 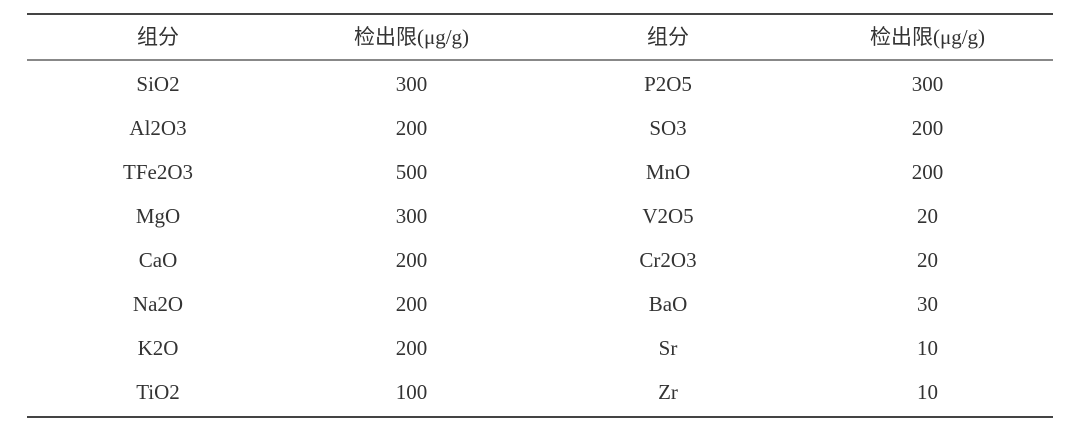 I want to click on component-cell: Sr, so click(x=668, y=347).